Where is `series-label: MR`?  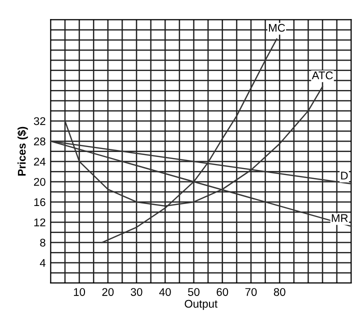
series-label: MR is located at coordinates (340, 218).